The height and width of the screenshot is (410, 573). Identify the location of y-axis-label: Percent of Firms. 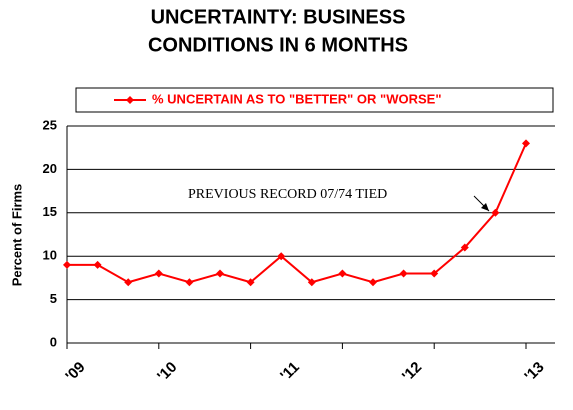
(16, 235).